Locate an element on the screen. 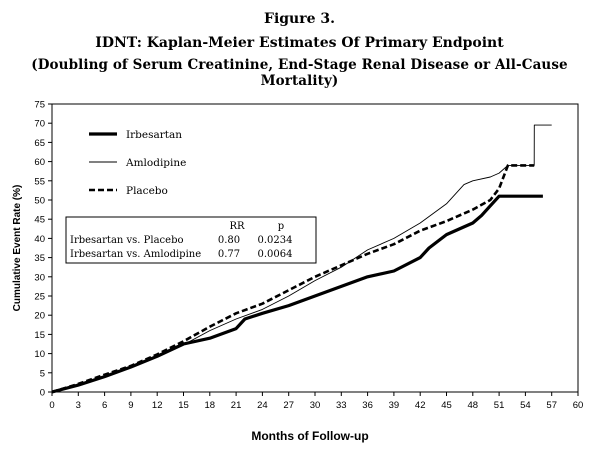 The width and height of the screenshot is (599, 452). stats-row-p: 0.0234 is located at coordinates (275, 240).